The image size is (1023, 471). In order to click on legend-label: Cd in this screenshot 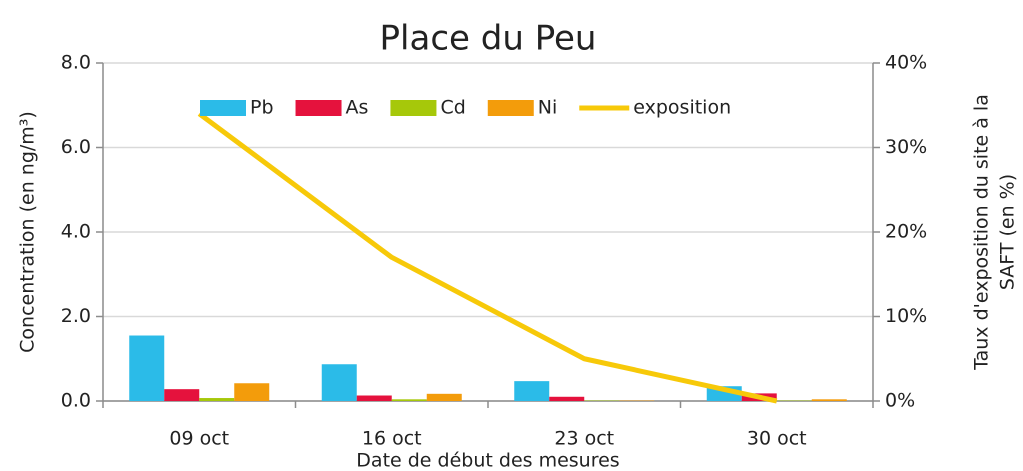, I will do `click(452, 108)`.